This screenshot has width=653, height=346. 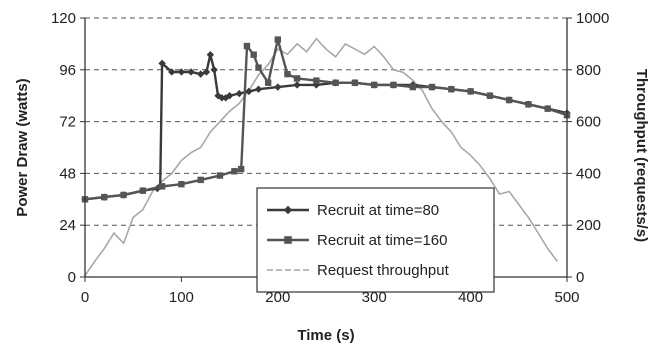 What do you see at coordinates (382, 240) in the screenshot?
I see `legend-label: Recruit at time=160` at bounding box center [382, 240].